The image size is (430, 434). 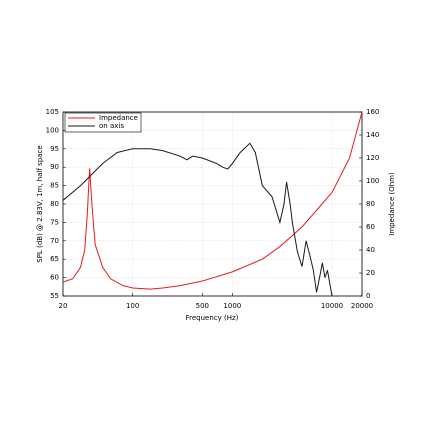 I want to click on y-tick-label: 55, so click(x=54, y=296).